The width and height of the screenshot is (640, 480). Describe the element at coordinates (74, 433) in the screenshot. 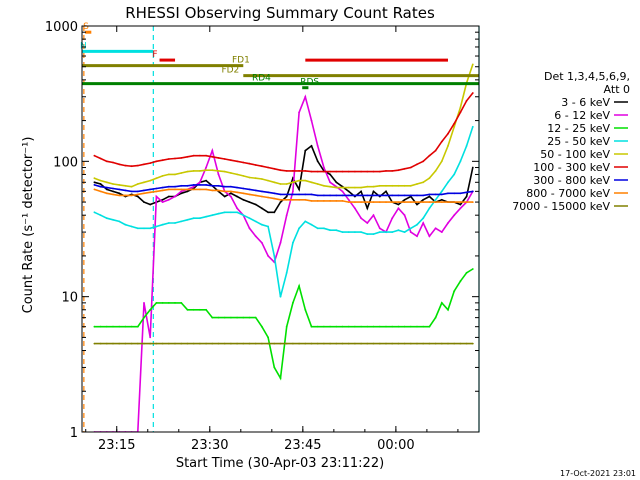

I see `y-tick-label: 1` at that location.